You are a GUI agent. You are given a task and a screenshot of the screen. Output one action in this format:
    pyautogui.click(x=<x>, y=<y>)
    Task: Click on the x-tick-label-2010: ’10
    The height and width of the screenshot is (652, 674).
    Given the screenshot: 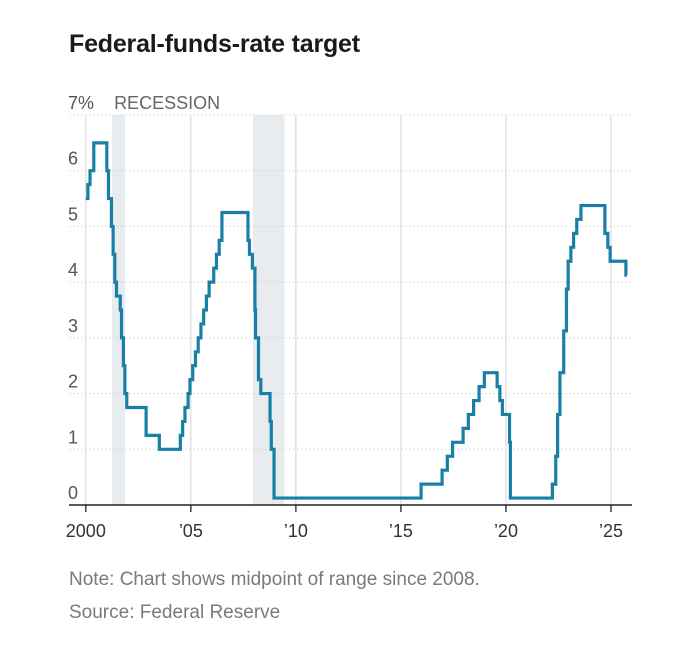 What is the action you would take?
    pyautogui.click(x=296, y=531)
    